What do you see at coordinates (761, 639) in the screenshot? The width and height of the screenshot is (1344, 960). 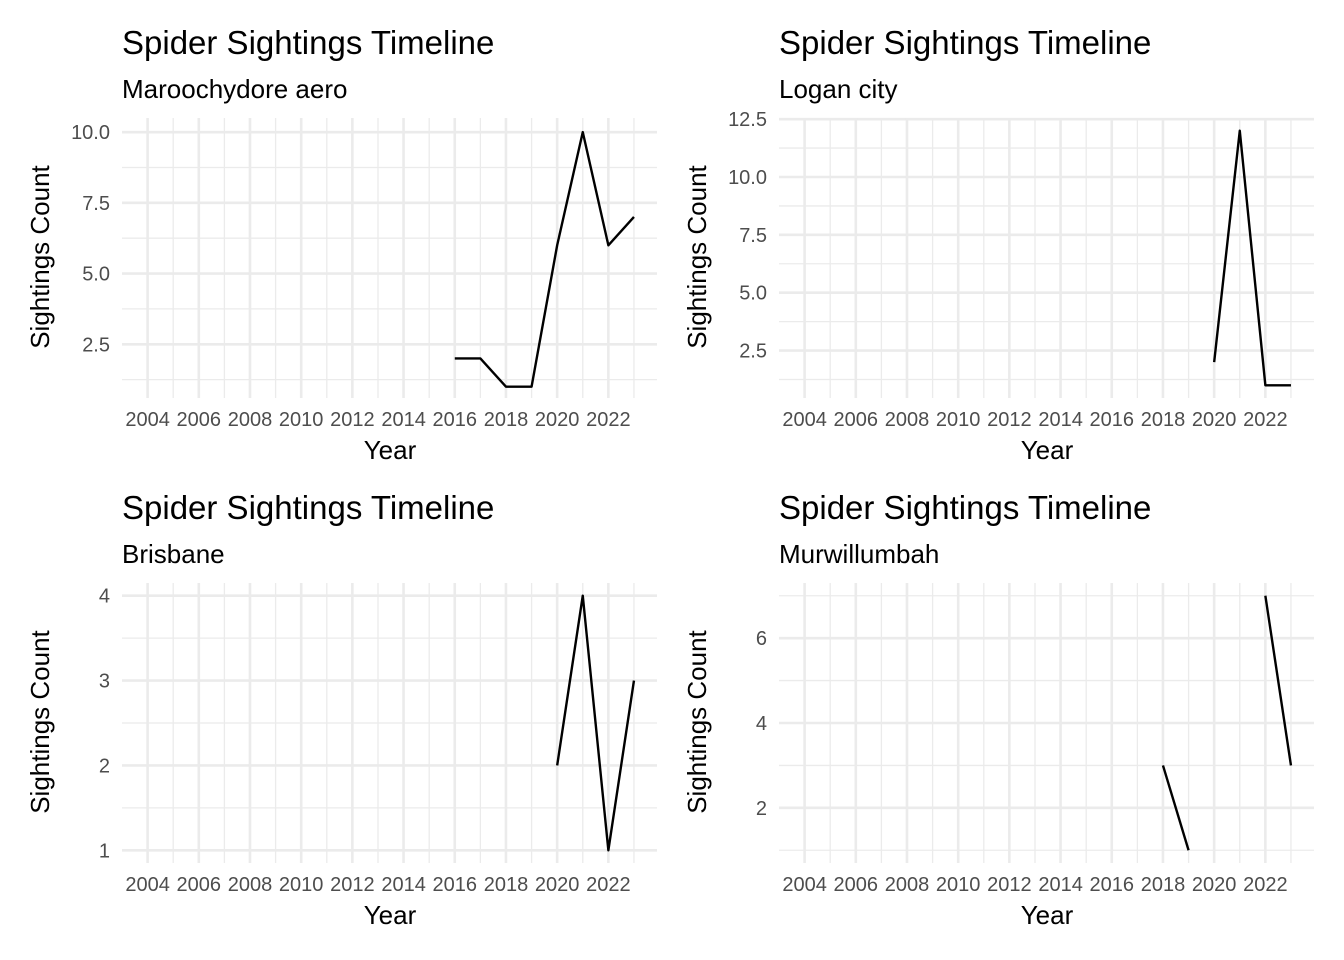 I see `y-tick-label: 6` at bounding box center [761, 639].